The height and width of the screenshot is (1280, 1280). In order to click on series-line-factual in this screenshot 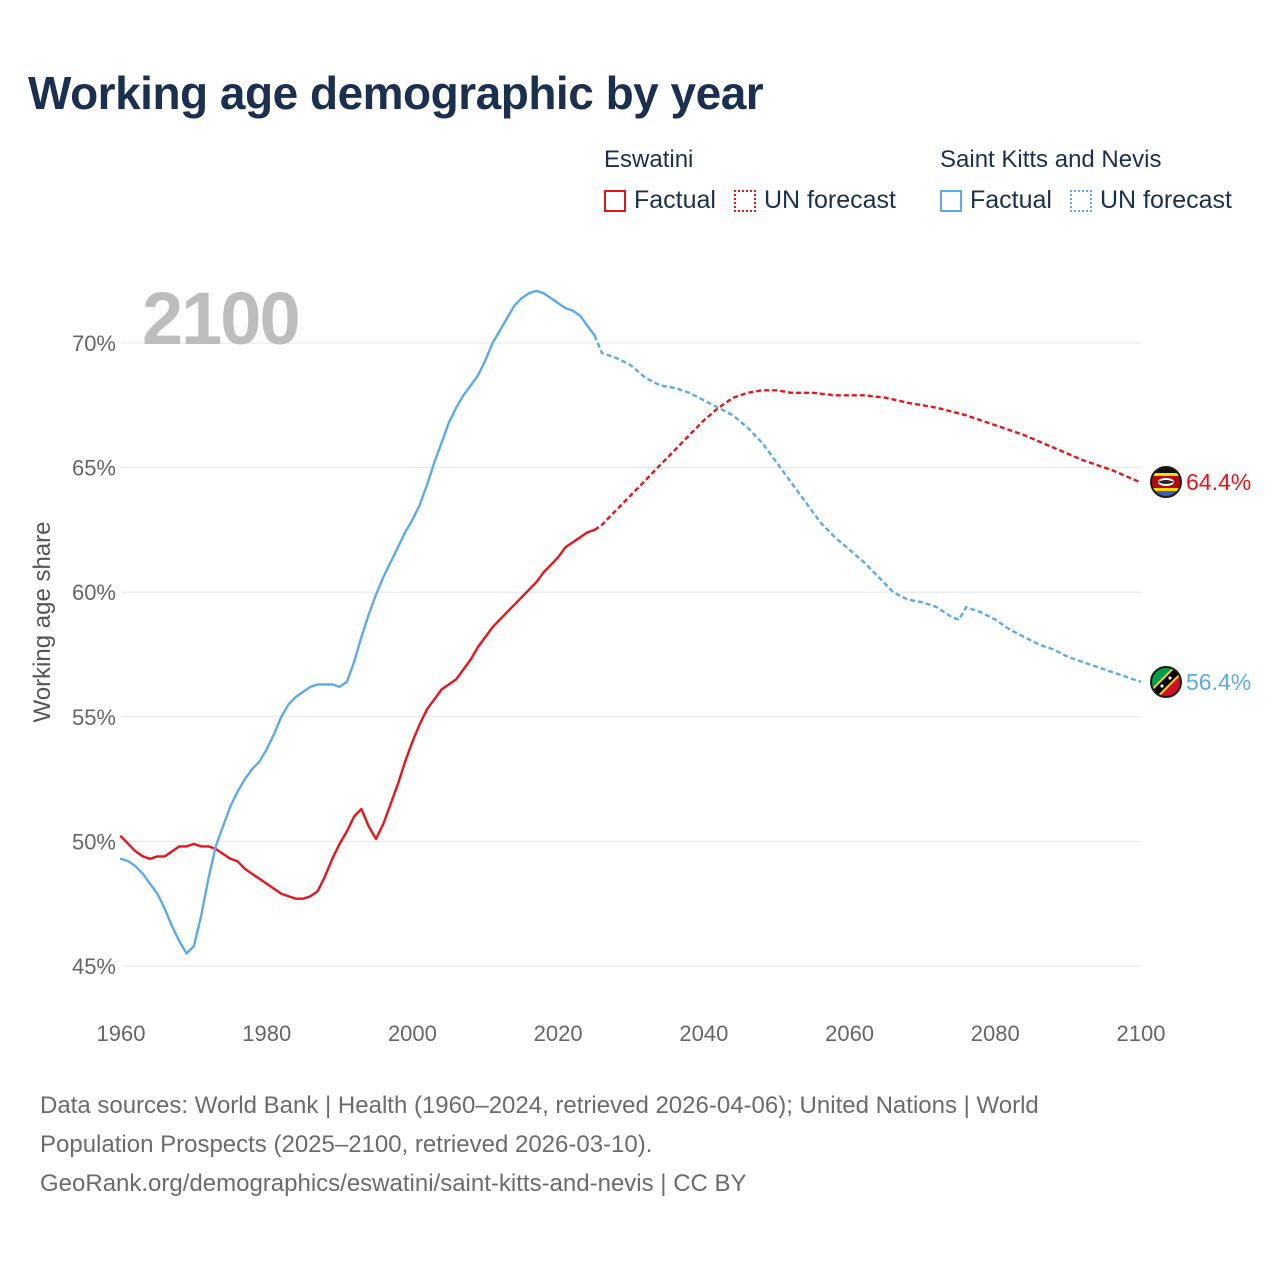, I will do `click(357, 714)`.